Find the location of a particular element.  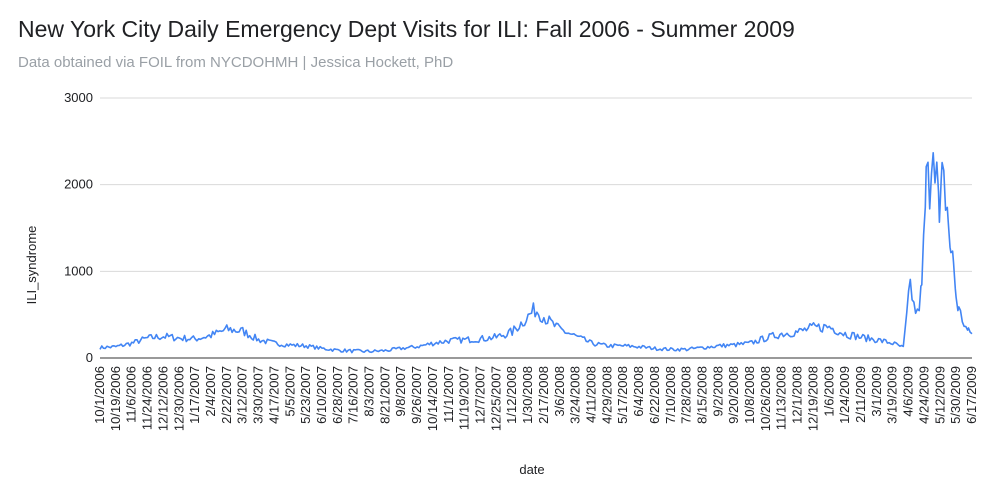

x-tick-label: 5/17/2008 is located at coordinates (622, 395).